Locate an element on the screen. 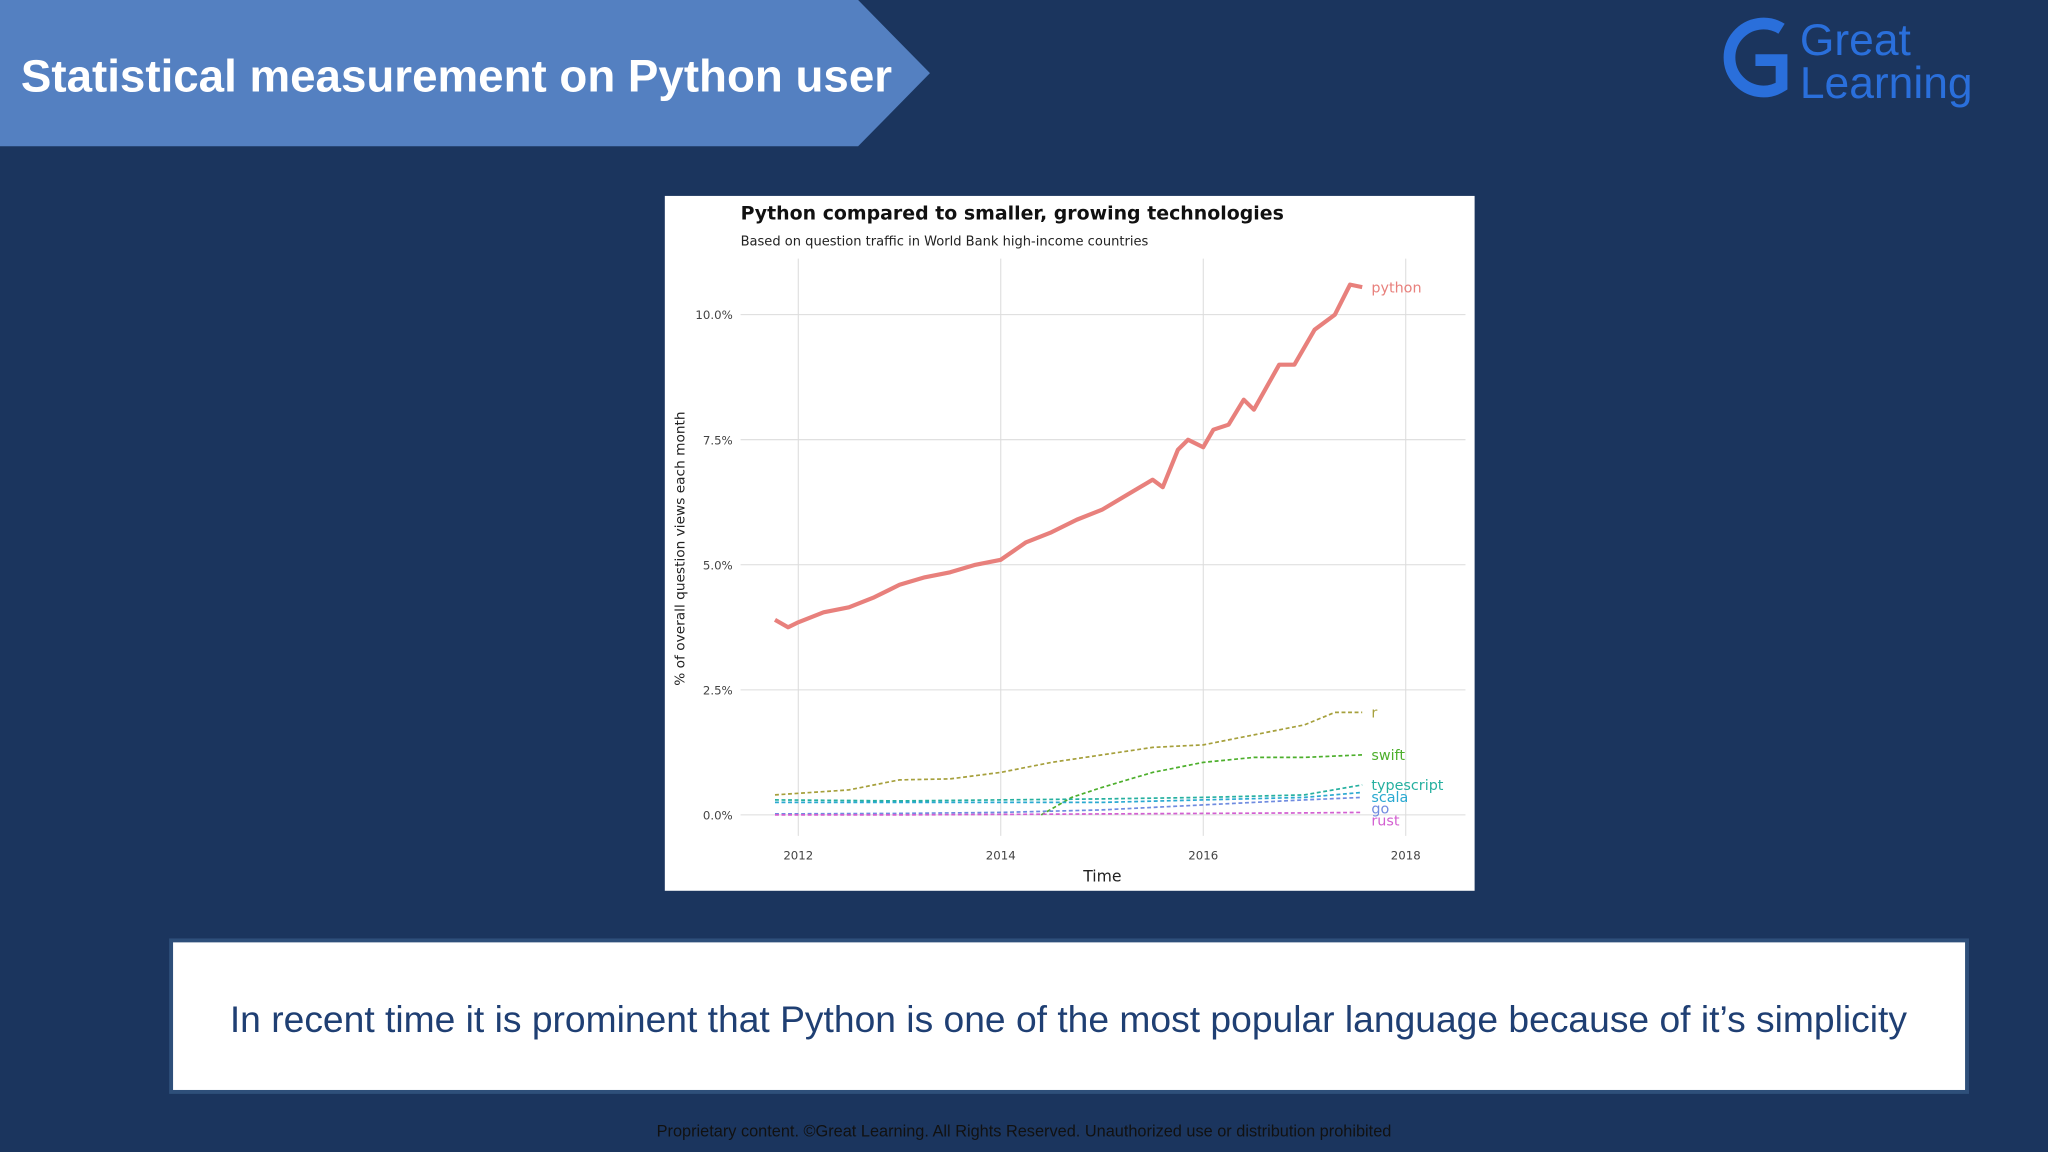 The image size is (2048, 1152). series-label: r is located at coordinates (1374, 714).